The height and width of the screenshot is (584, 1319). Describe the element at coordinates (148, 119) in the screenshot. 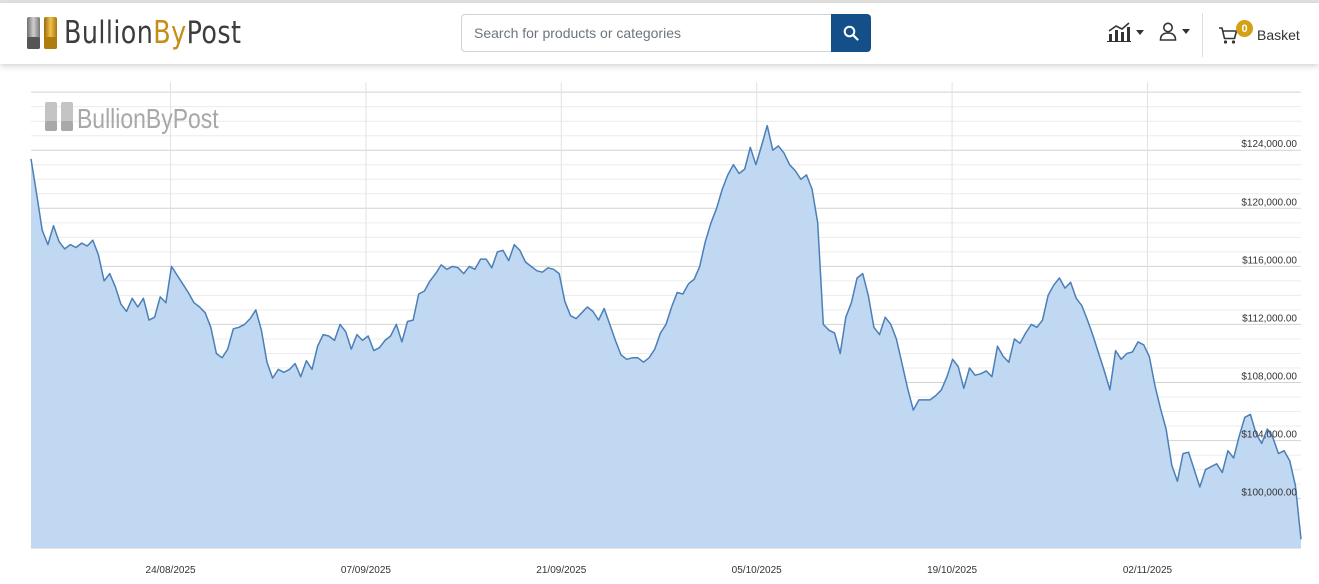

I see `watermark-text: BullionByPost` at that location.